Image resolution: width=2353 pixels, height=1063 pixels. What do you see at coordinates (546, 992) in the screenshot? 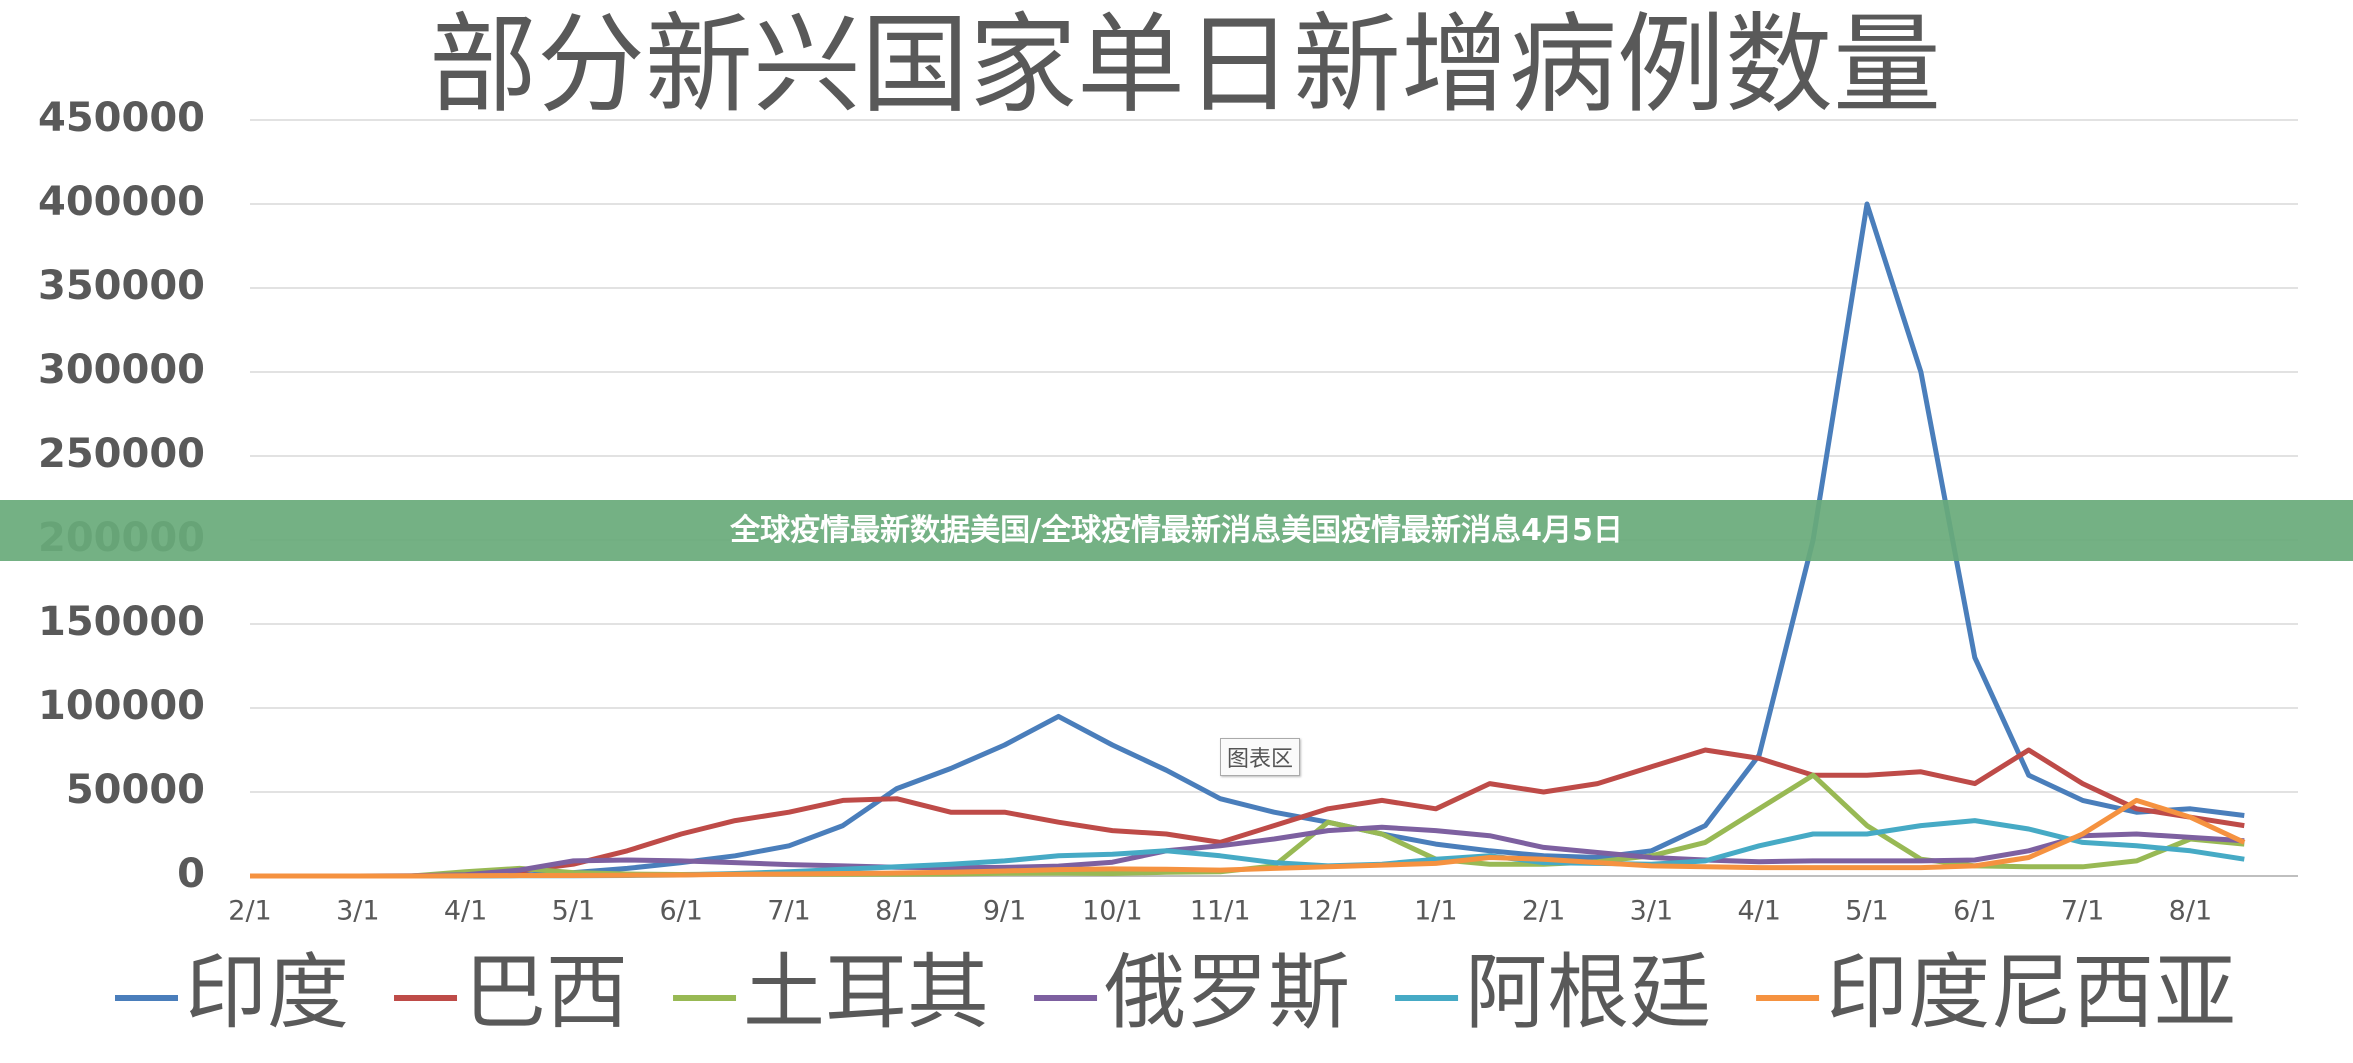
I see `legend-label: 巴西` at bounding box center [546, 992].